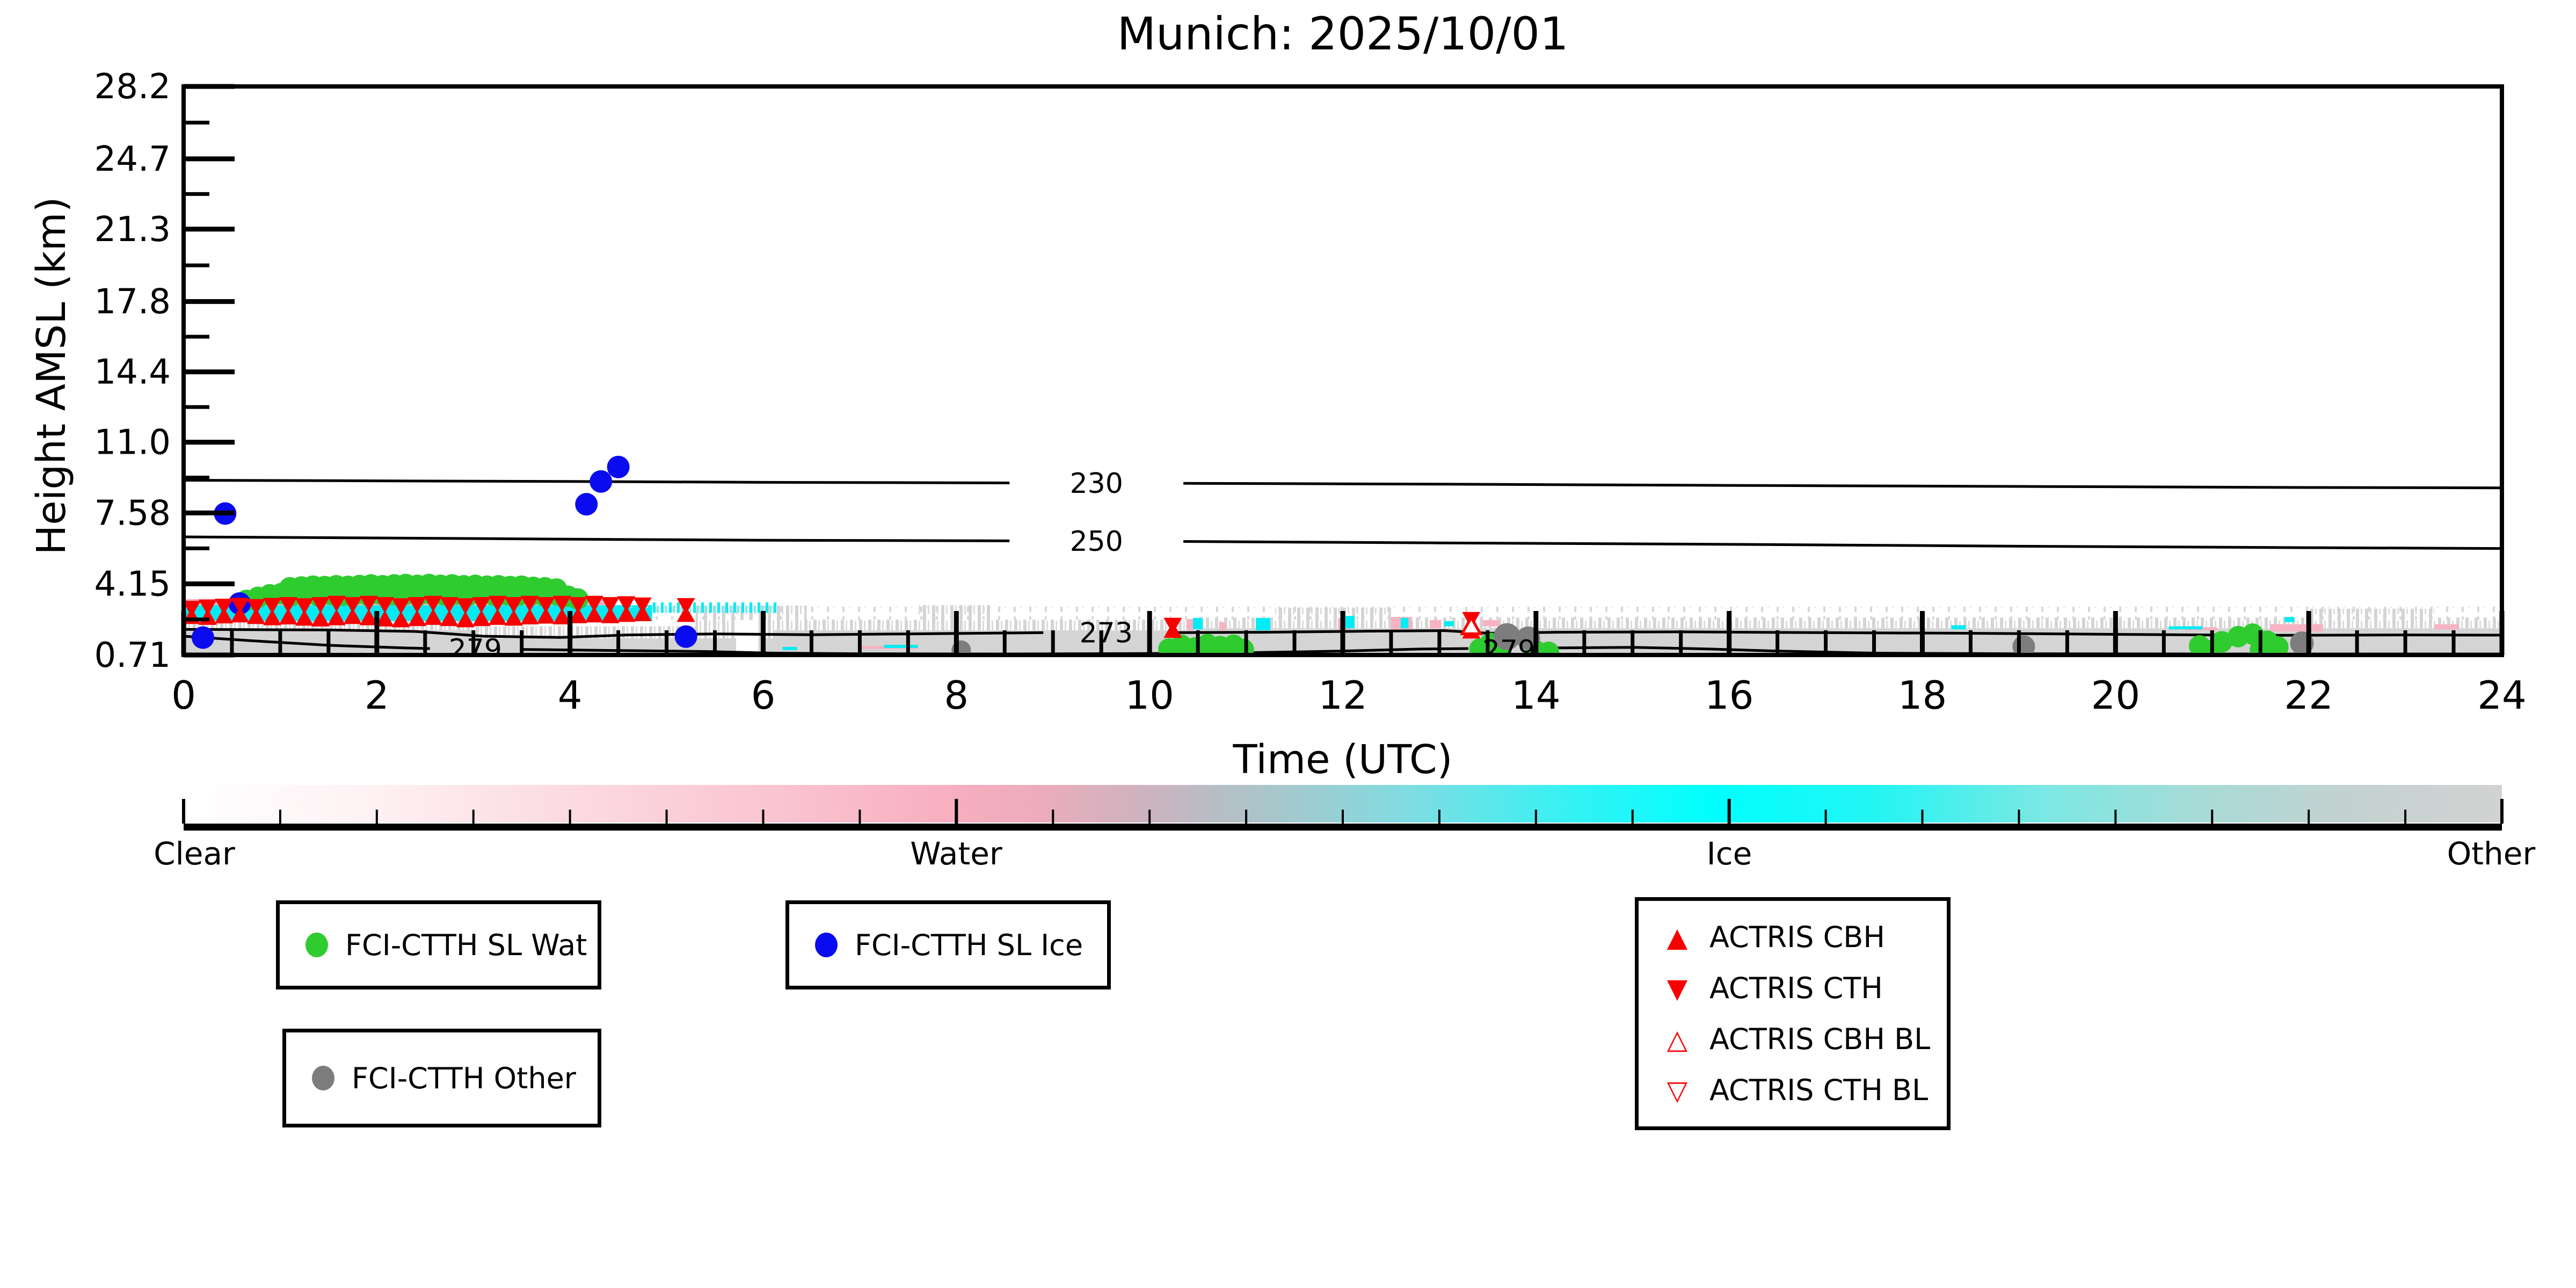  Describe the element at coordinates (1797, 937) in the screenshot. I see `legend-label: ACTRIS CBH` at that location.